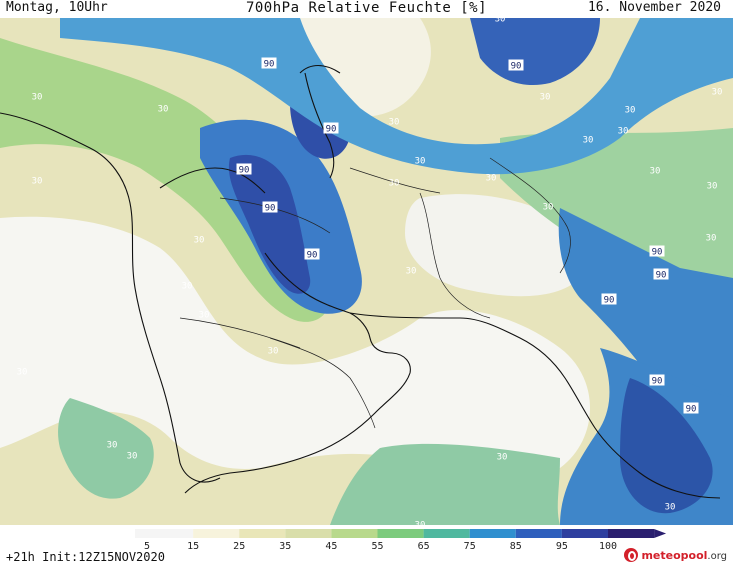 The image size is (733, 566). Describe the element at coordinates (562, 546) in the screenshot. I see `colorbar-tick-label: 95` at that location.